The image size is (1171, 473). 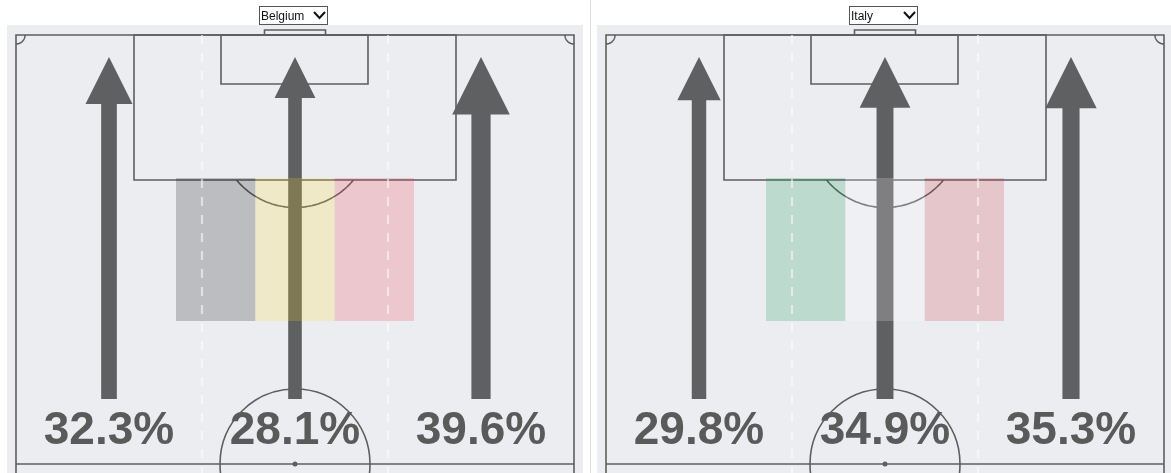 I want to click on text: Belgium, so click(x=283, y=15).